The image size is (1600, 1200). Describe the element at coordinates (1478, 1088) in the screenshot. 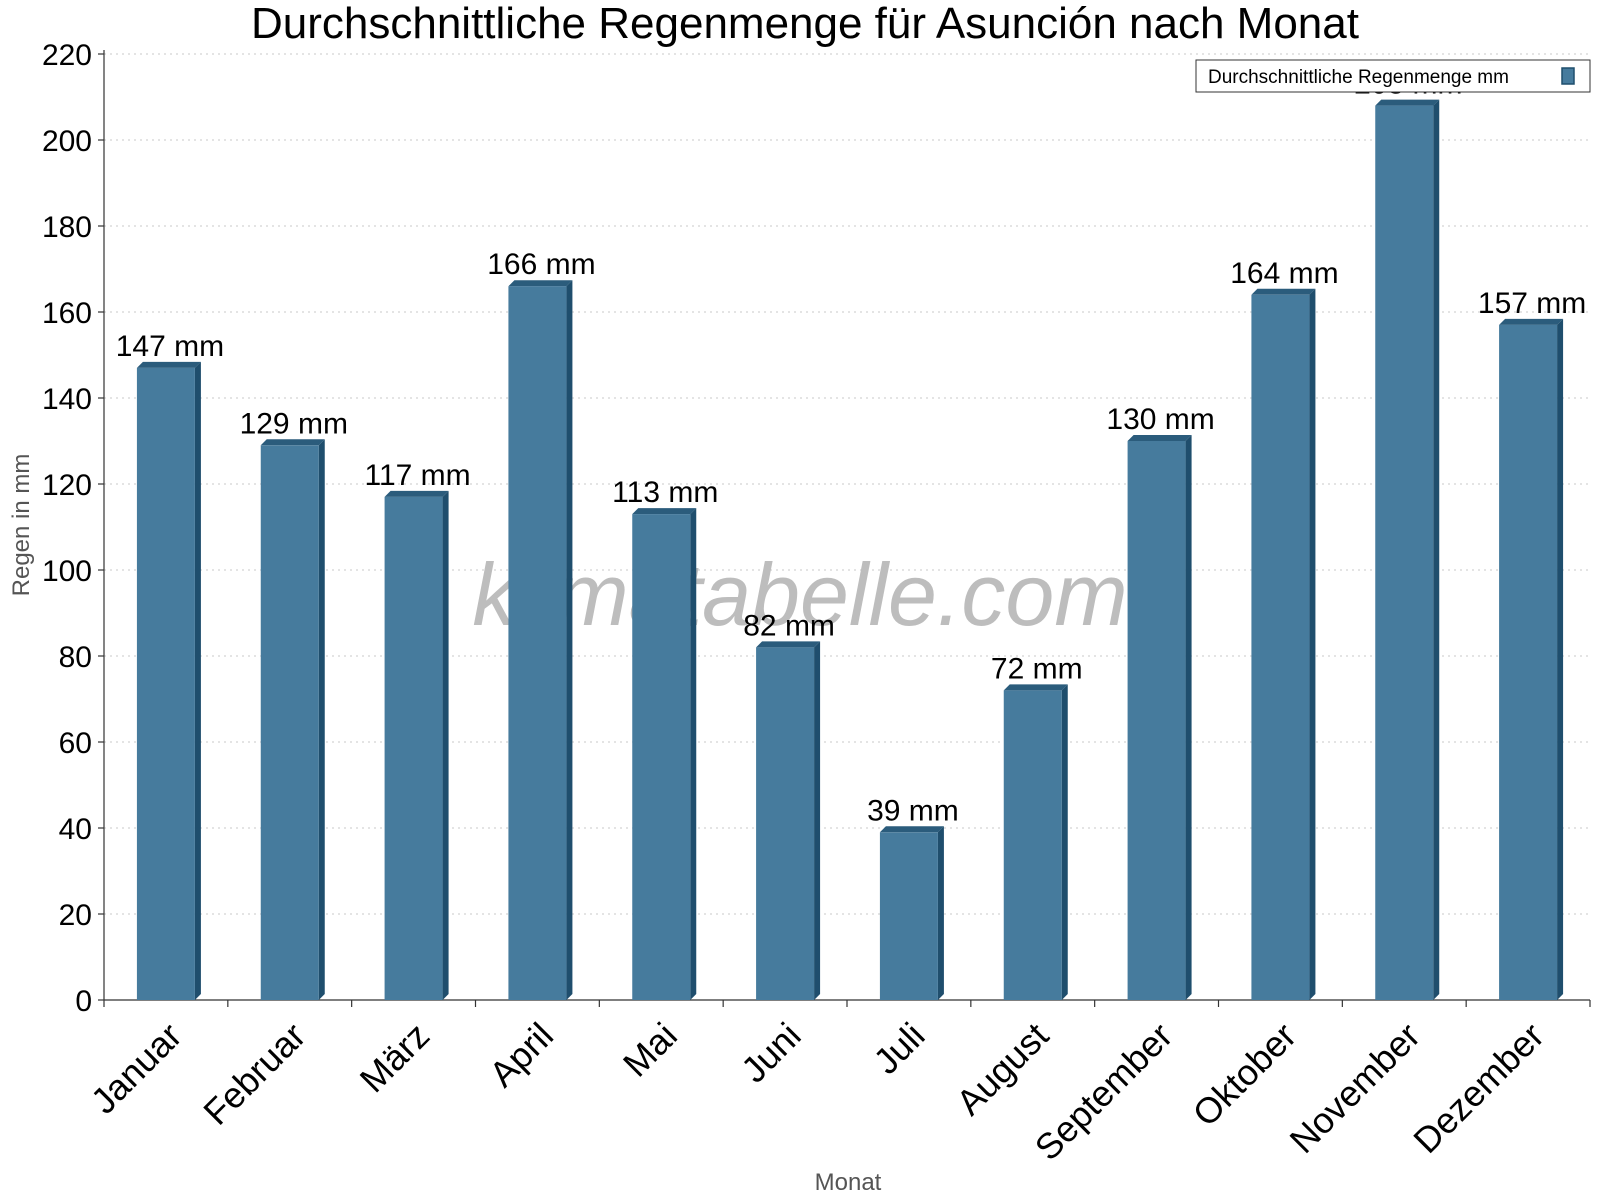

I see `x-tick-label: Dezember` at that location.